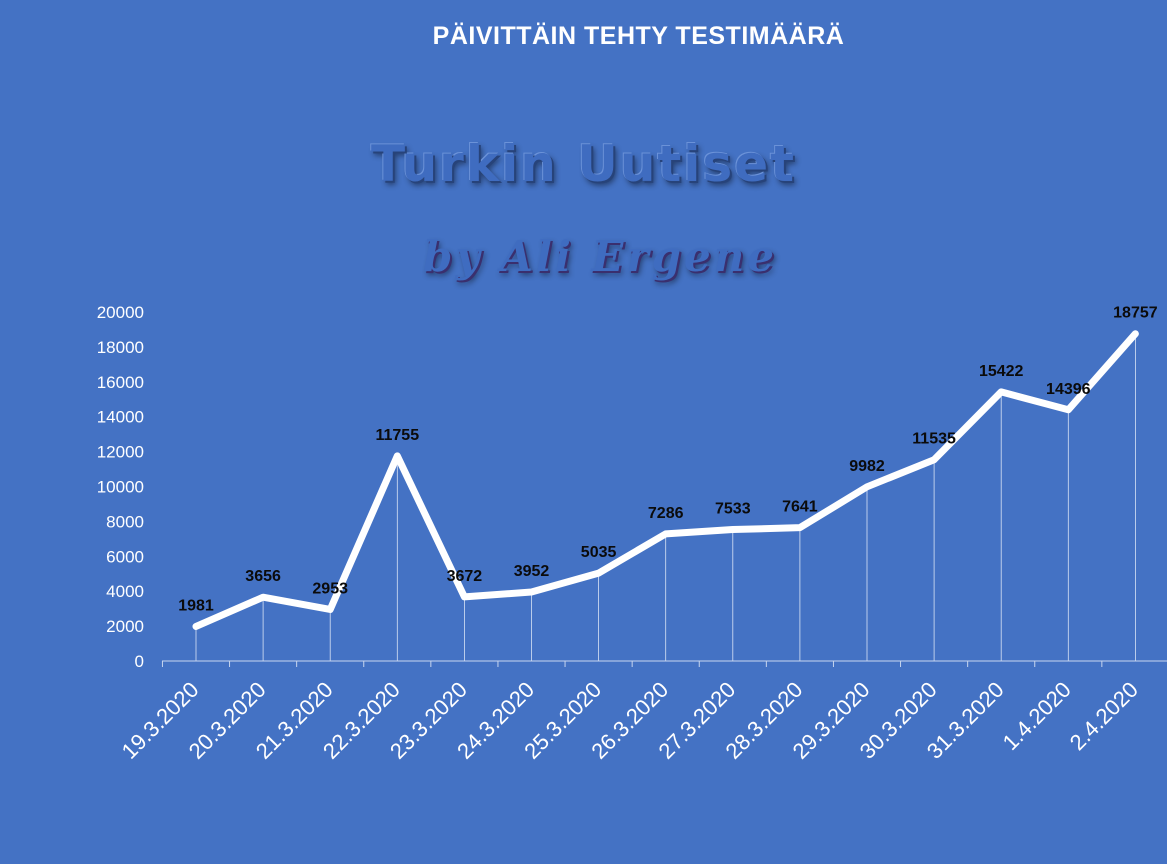 The height and width of the screenshot is (864, 1167). Describe the element at coordinates (638, 36) in the screenshot. I see `chart-title: PÄIVITTÄIN TEHTY TESTIMÄÄRÄ` at that location.